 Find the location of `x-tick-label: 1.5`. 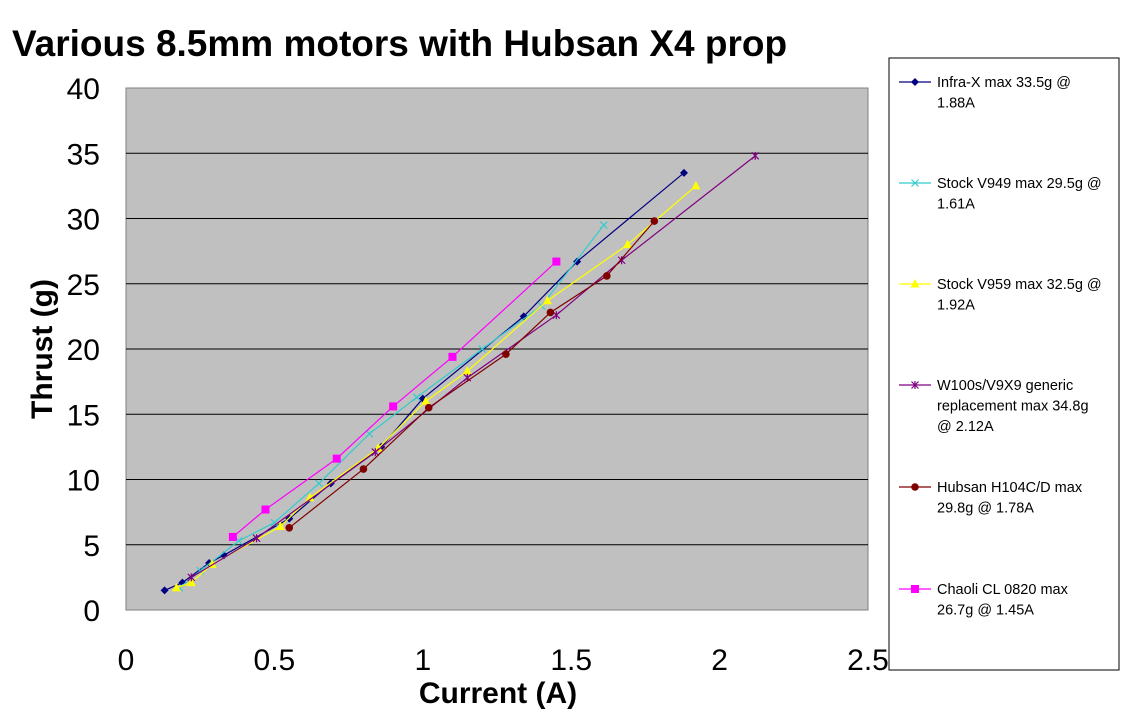

x-tick-label: 1.5 is located at coordinates (571, 660).